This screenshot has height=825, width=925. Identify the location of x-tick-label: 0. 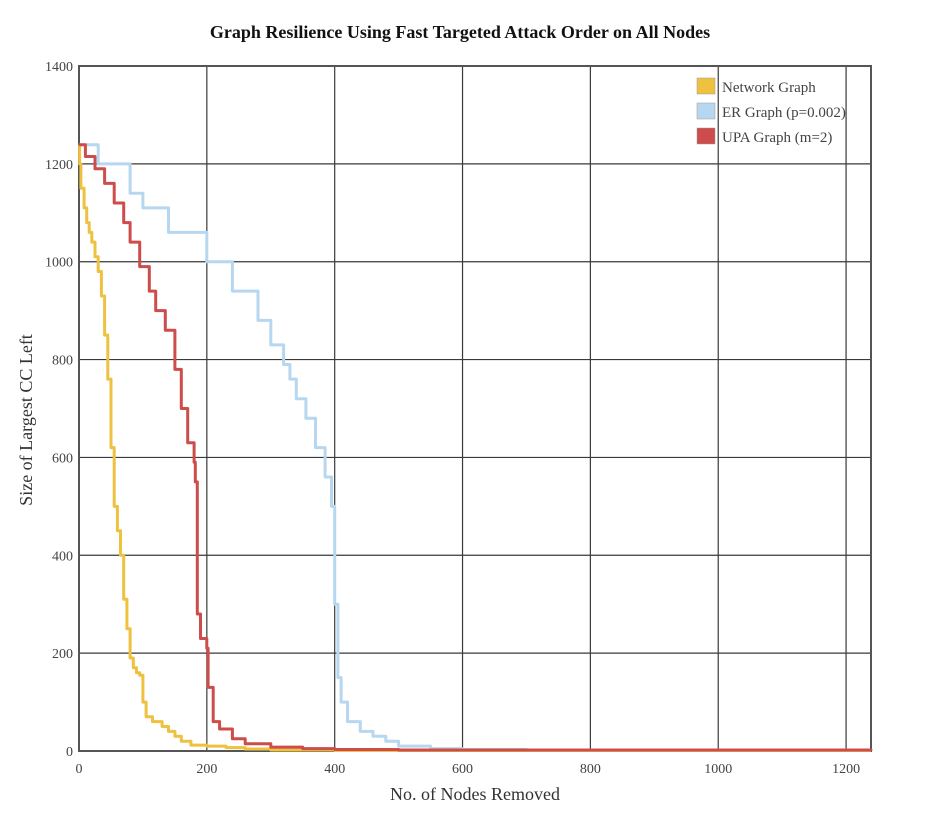
(79, 769).